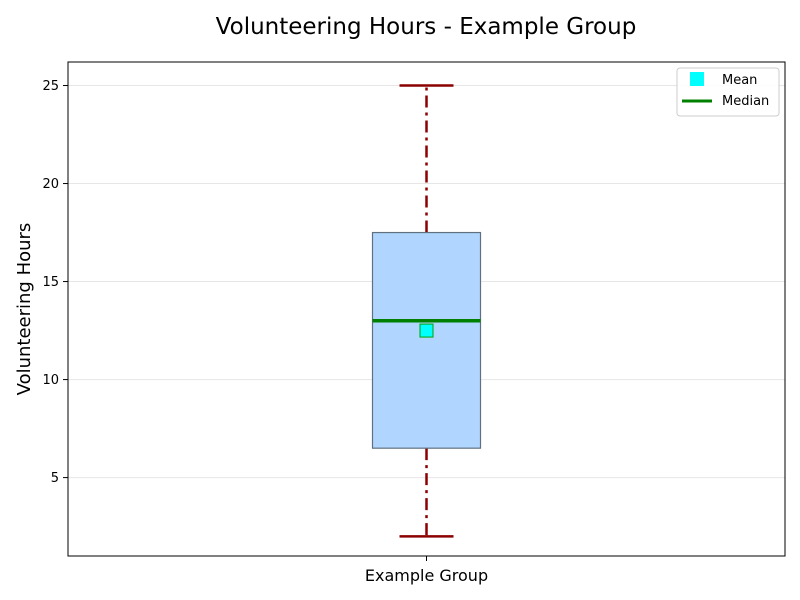 The width and height of the screenshot is (800, 600). Describe the element at coordinates (697, 79) in the screenshot. I see `legend-mean-marker` at that location.